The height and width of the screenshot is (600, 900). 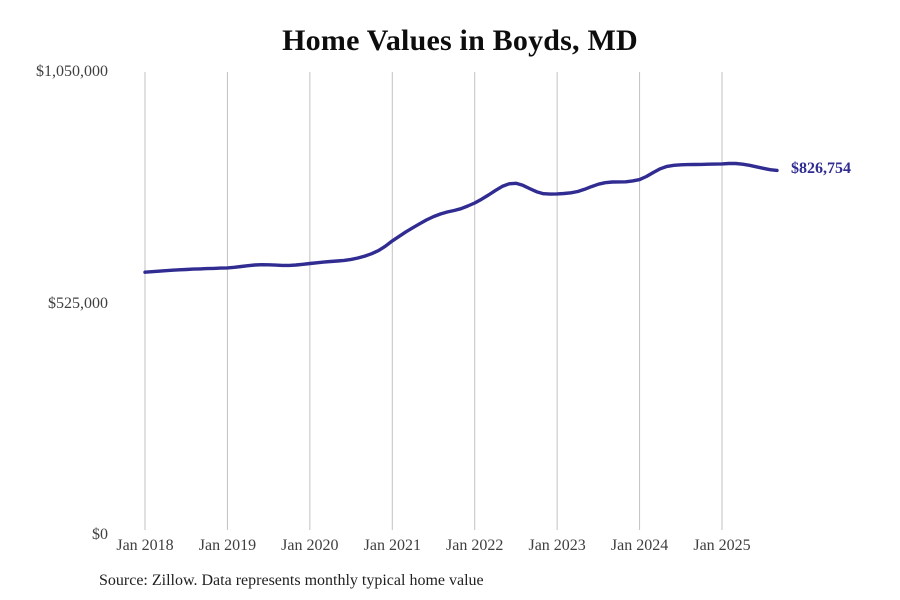 What do you see at coordinates (475, 545) in the screenshot?
I see `x-axis-tick-label: Jan 2022` at bounding box center [475, 545].